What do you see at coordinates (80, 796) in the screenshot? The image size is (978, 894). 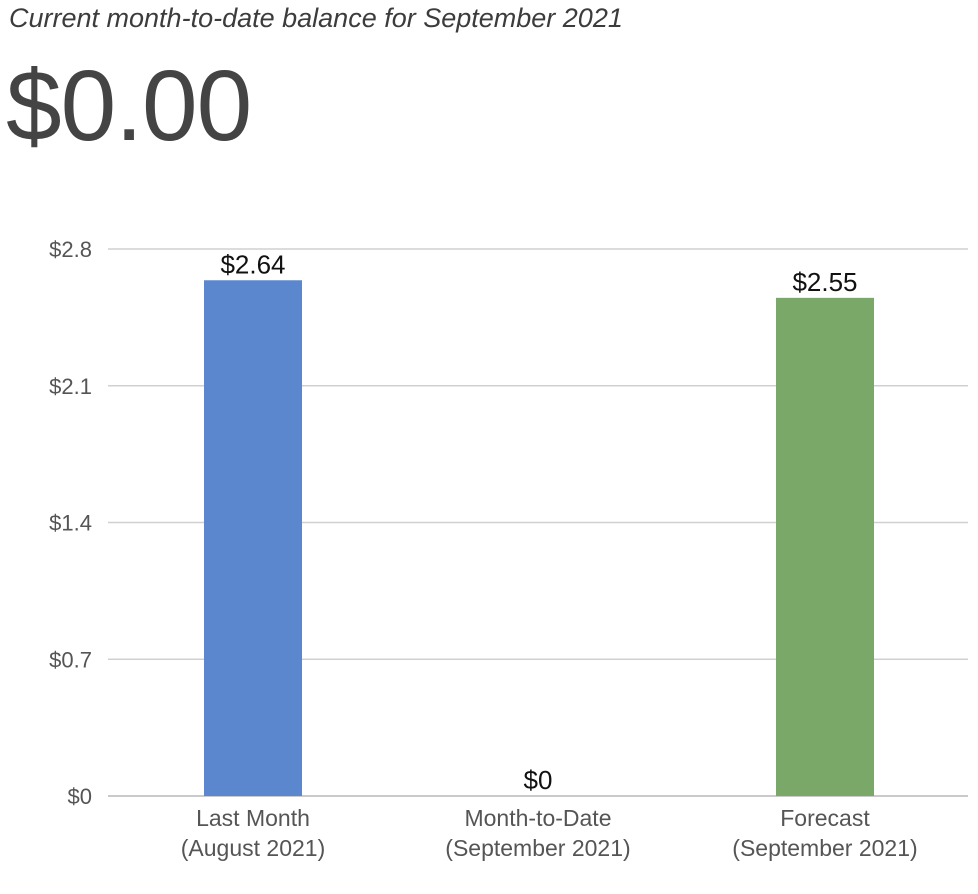 I see `y-tick-label: $0` at bounding box center [80, 796].